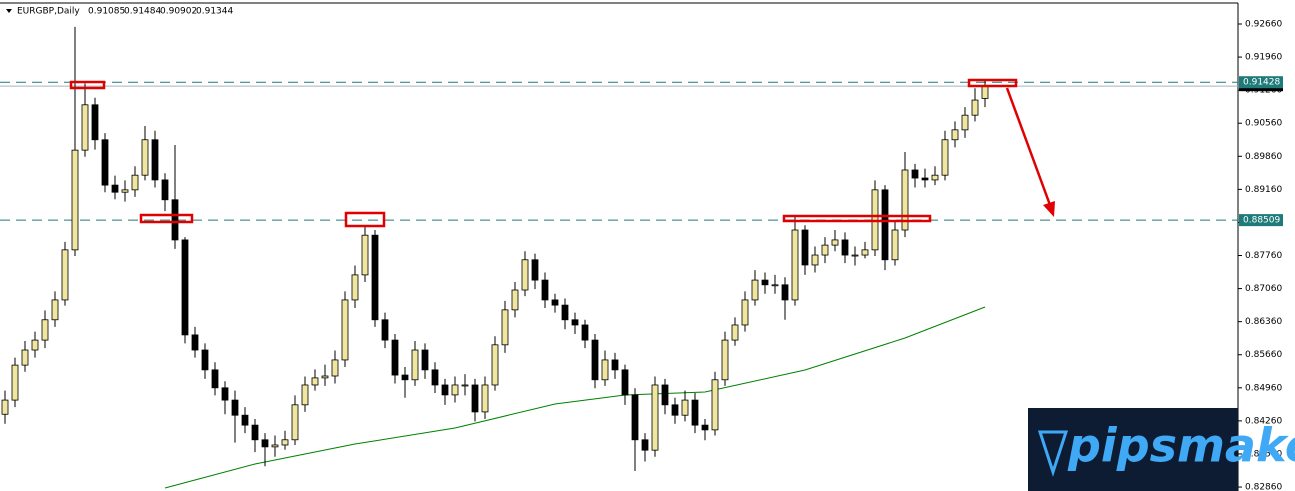  What do you see at coordinates (1263, 487) in the screenshot?
I see `y-tick-label: 0.82860` at bounding box center [1263, 487].